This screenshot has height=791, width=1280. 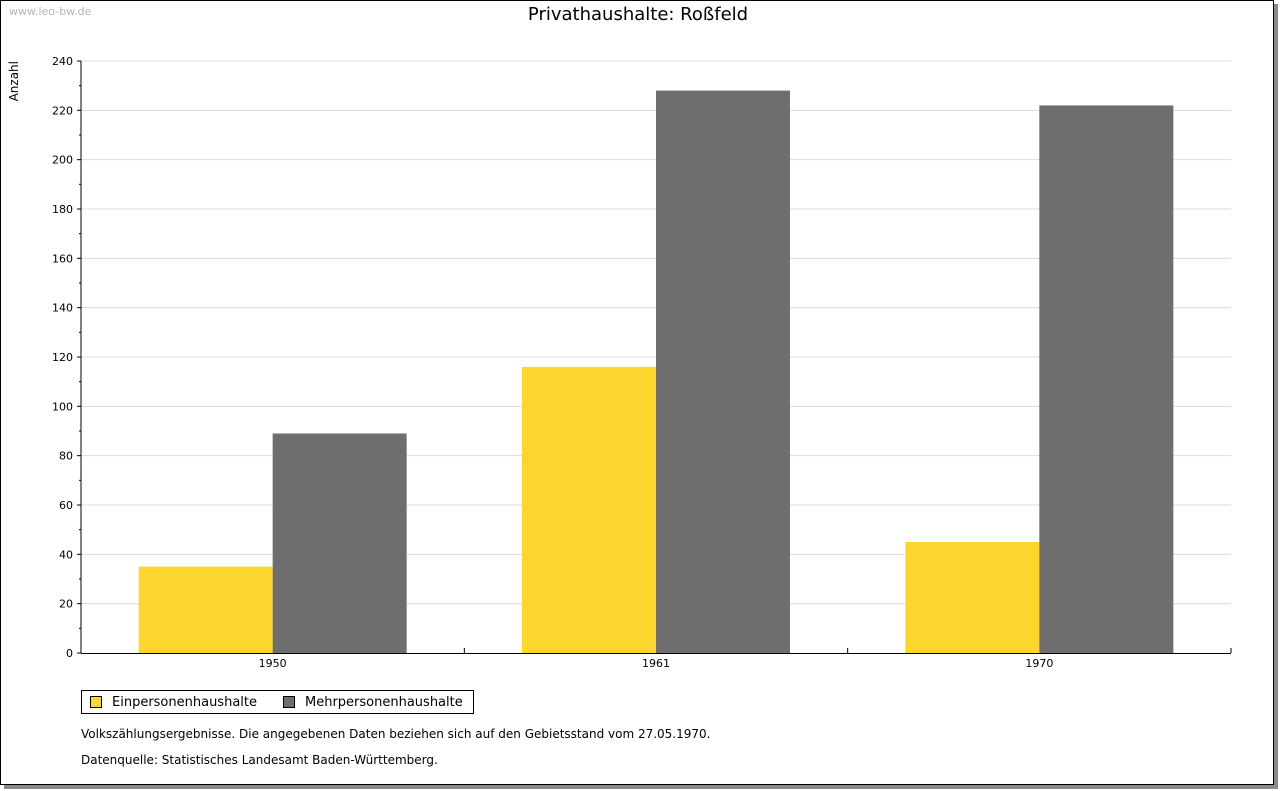 What do you see at coordinates (289, 702) in the screenshot?
I see `legend-swatch-mehrpersonen` at bounding box center [289, 702].